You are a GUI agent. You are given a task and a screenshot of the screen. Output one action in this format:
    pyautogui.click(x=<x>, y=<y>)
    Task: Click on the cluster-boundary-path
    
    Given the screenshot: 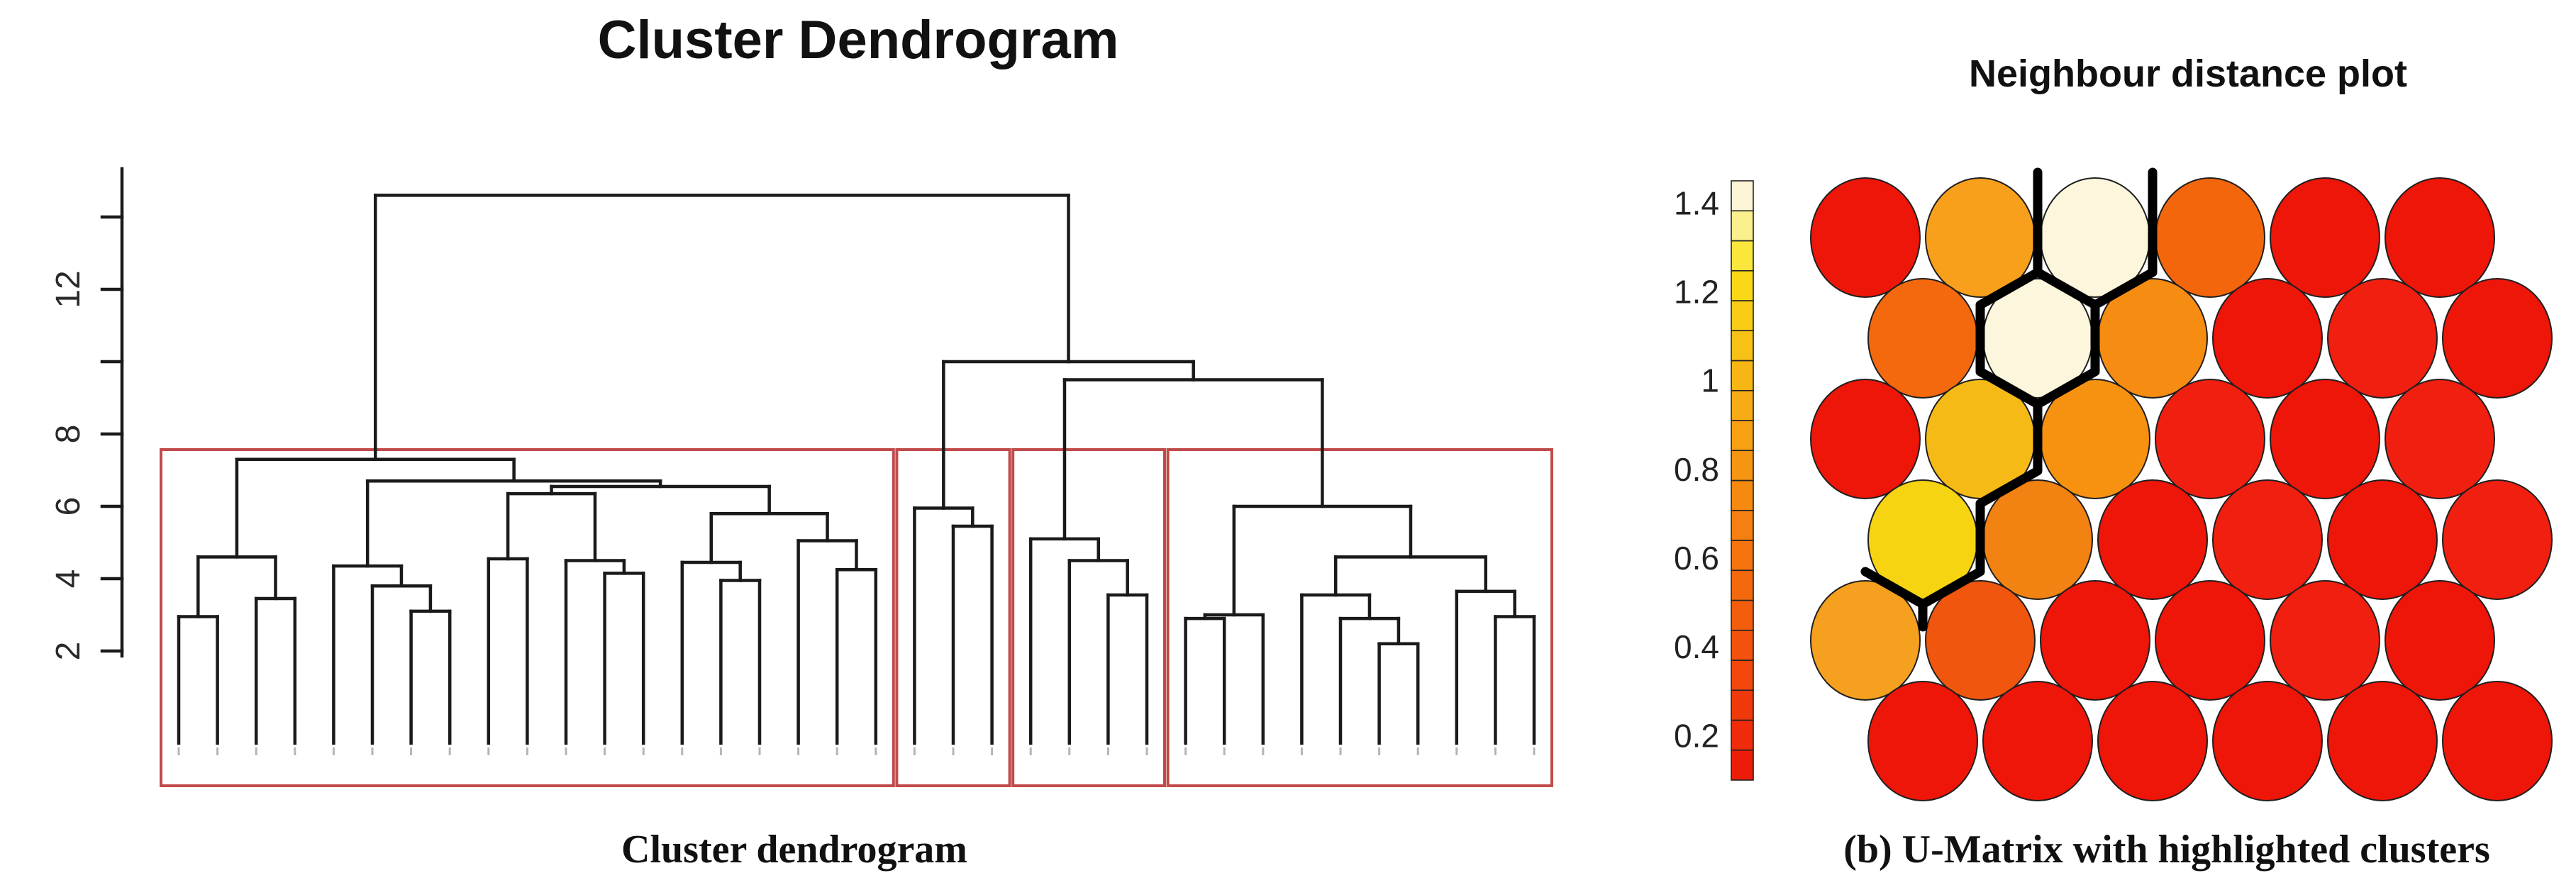 What is the action you would take?
    pyautogui.click(x=2124, y=239)
    